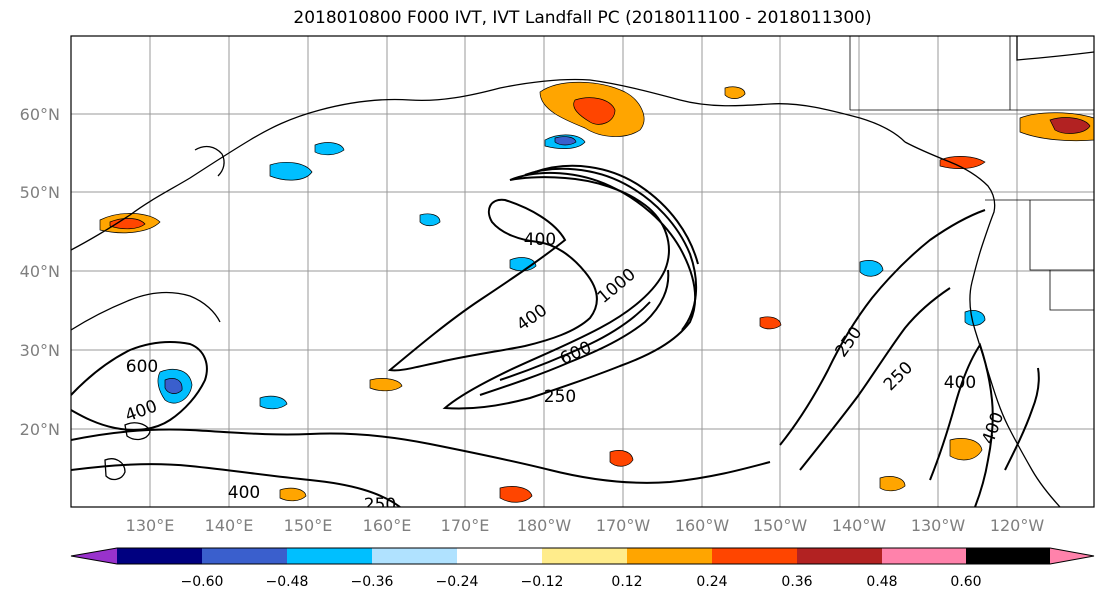 The height and width of the screenshot is (601, 1105). I want to click on colorbar-tick-label: 0.60, so click(965, 582).